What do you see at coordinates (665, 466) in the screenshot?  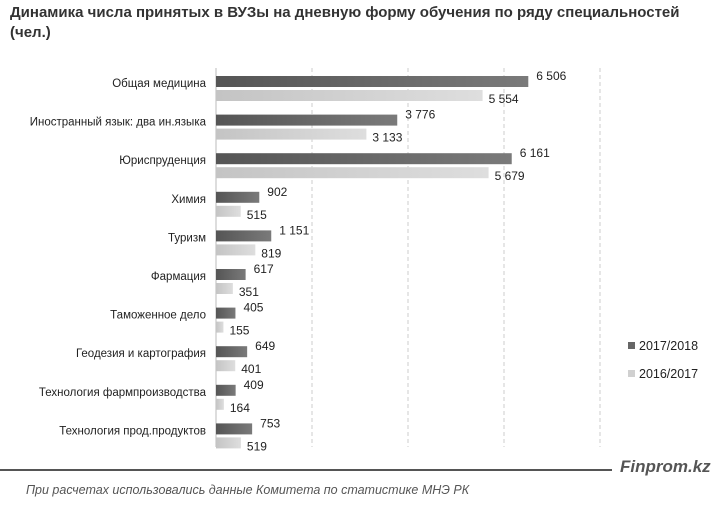 I see `brand-logo: Finprom.kz` at bounding box center [665, 466].